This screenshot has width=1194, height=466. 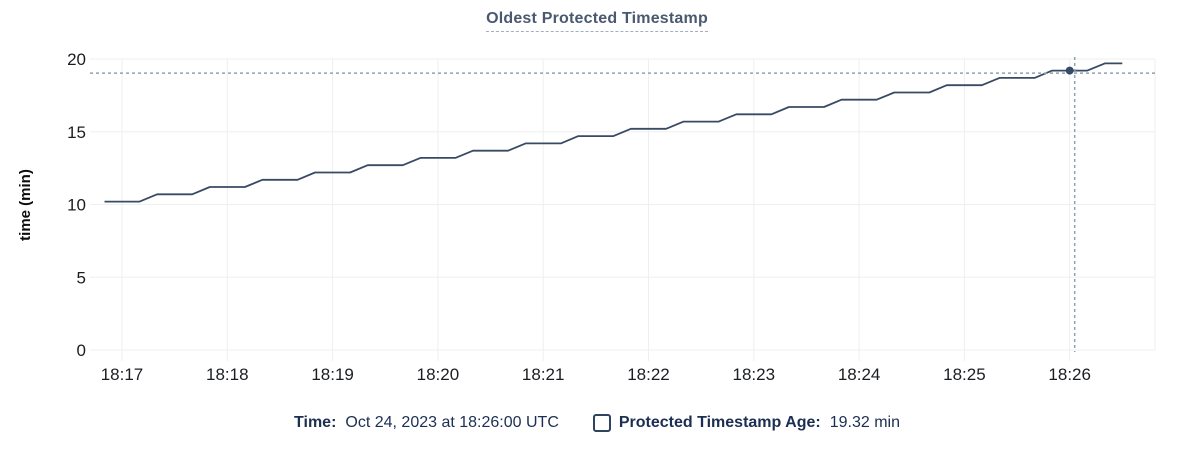 What do you see at coordinates (1069, 70) in the screenshot?
I see `hover-point` at bounding box center [1069, 70].